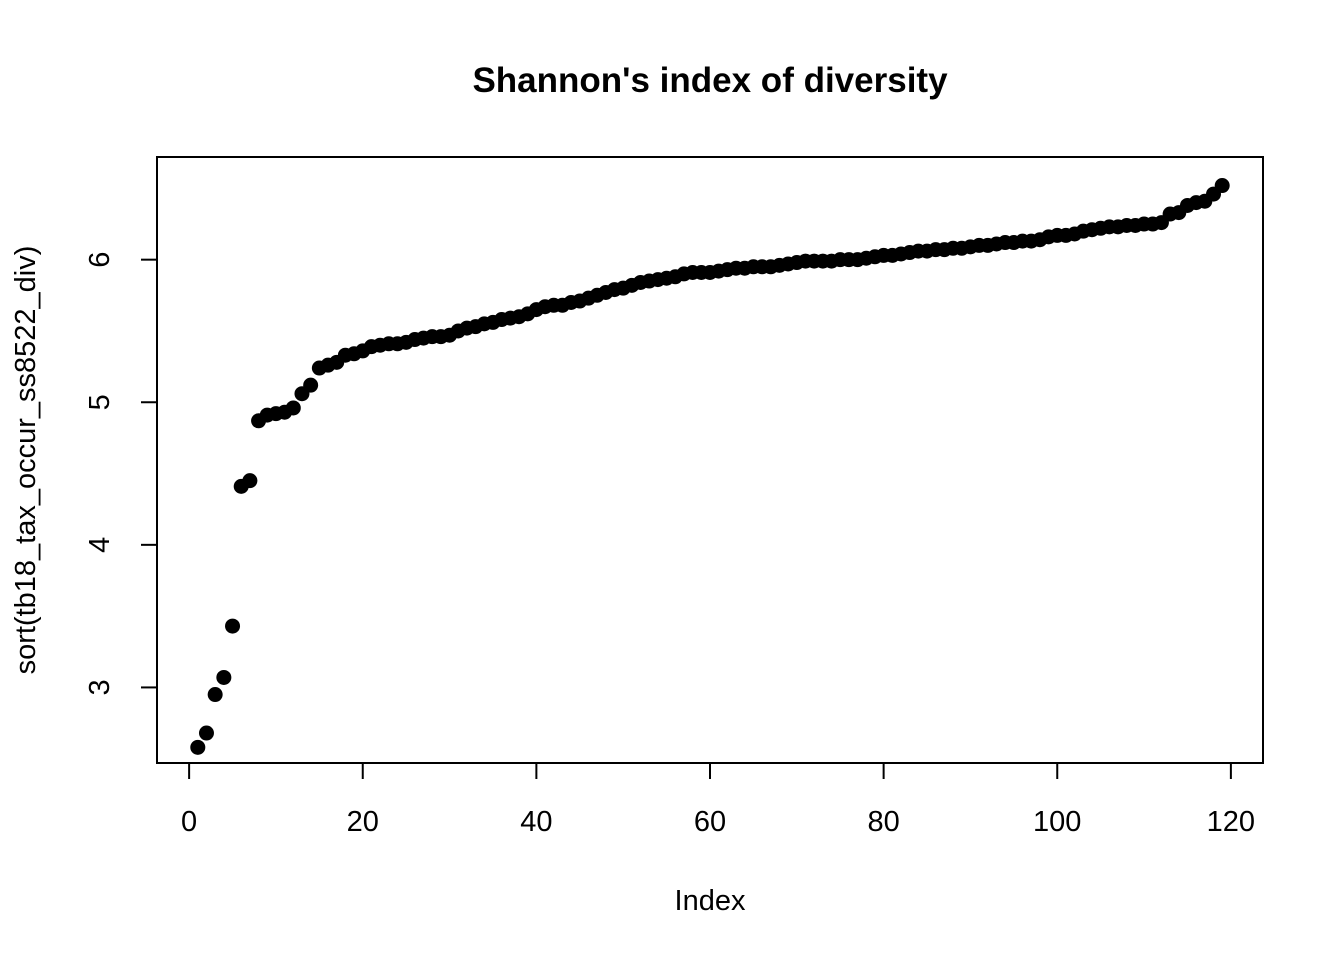  What do you see at coordinates (536, 822) in the screenshot?
I see `x-tick-label: 40` at bounding box center [536, 822].